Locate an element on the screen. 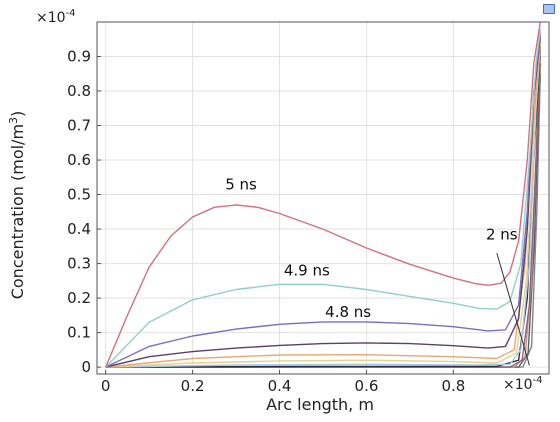  x-tick-label-4: 0.8 is located at coordinates (453, 386).